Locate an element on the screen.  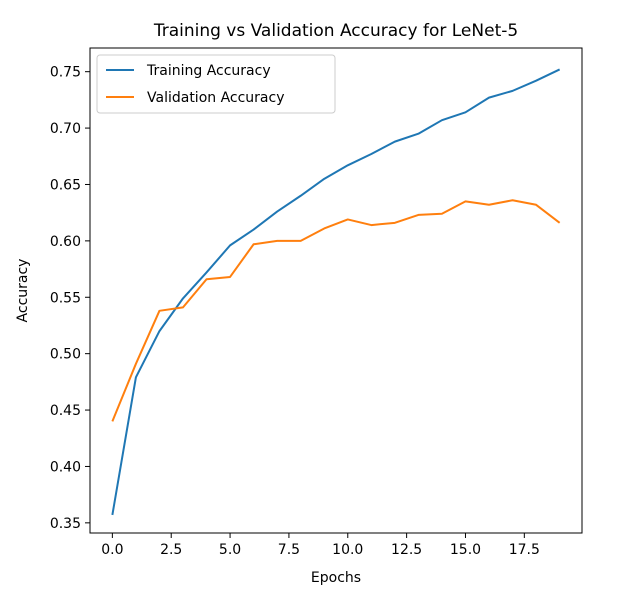
y-tick-label: 0.40 is located at coordinates (65, 467).